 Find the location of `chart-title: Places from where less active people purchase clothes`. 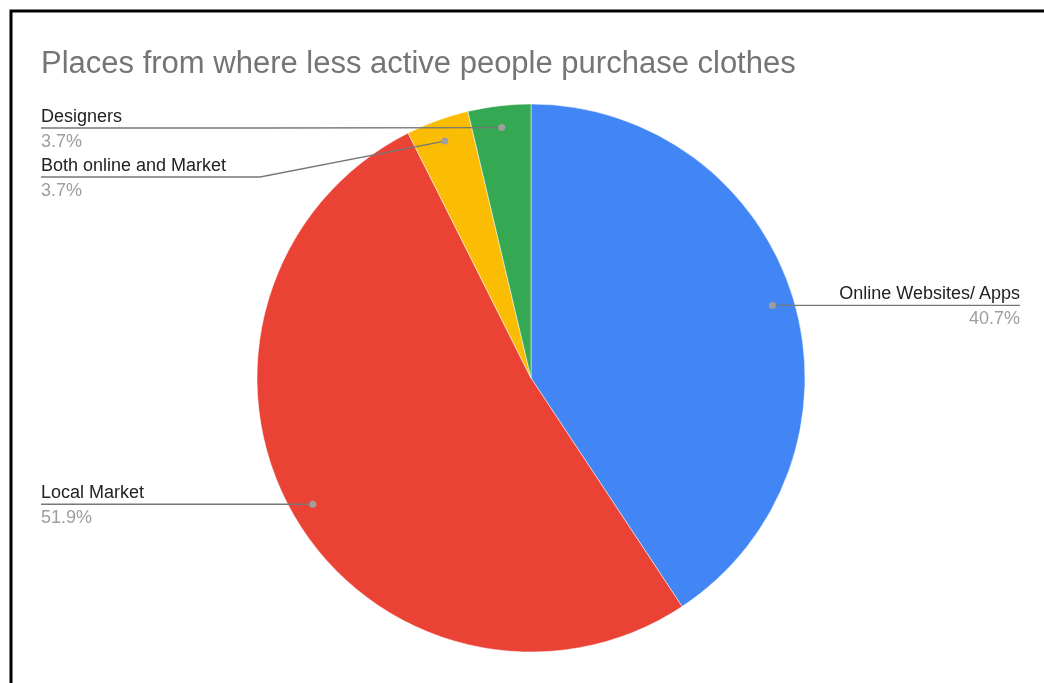

chart-title: Places from where less active people purchase clothes is located at coordinates (418, 62).